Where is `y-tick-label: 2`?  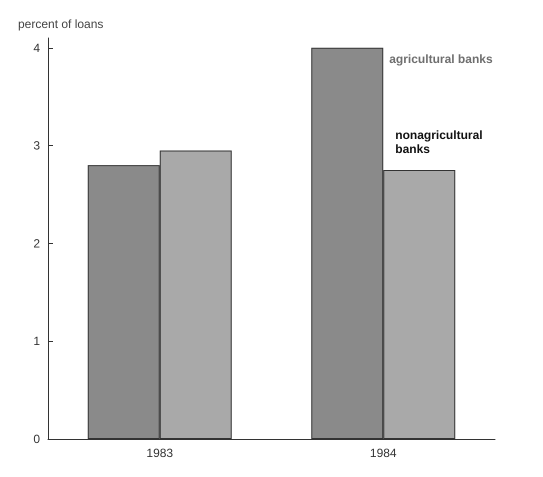
y-tick-label: 2 is located at coordinates (36, 243).